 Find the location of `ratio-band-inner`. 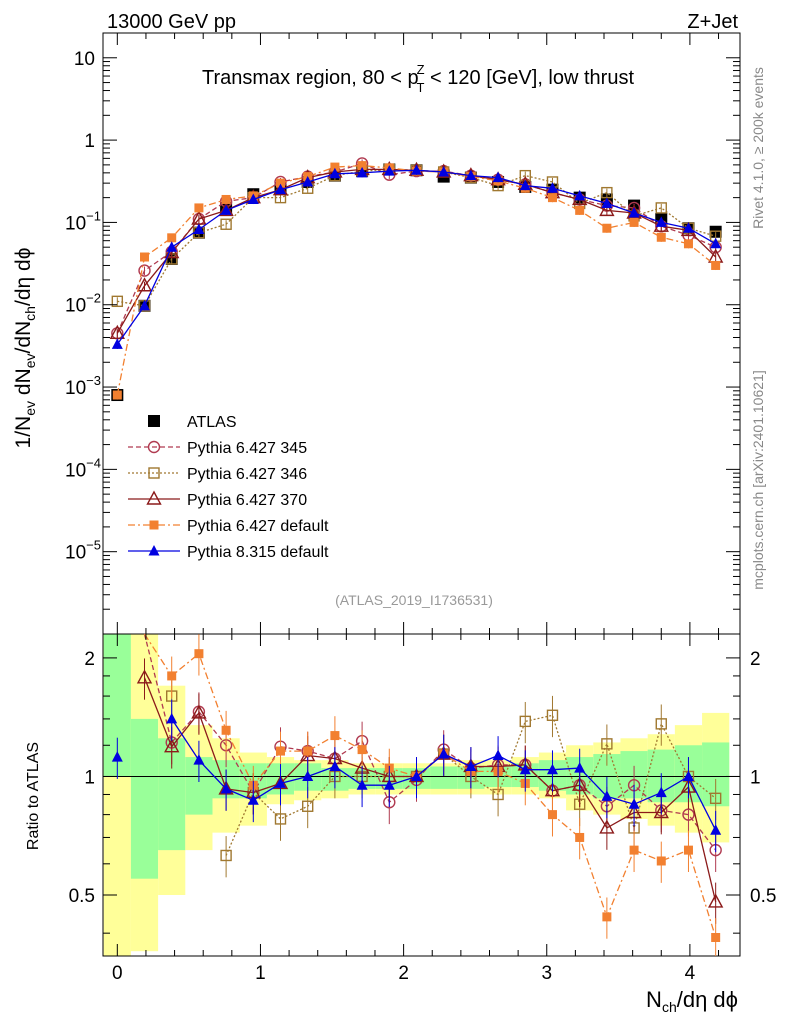

ratio-band-inner is located at coordinates (444, 777).